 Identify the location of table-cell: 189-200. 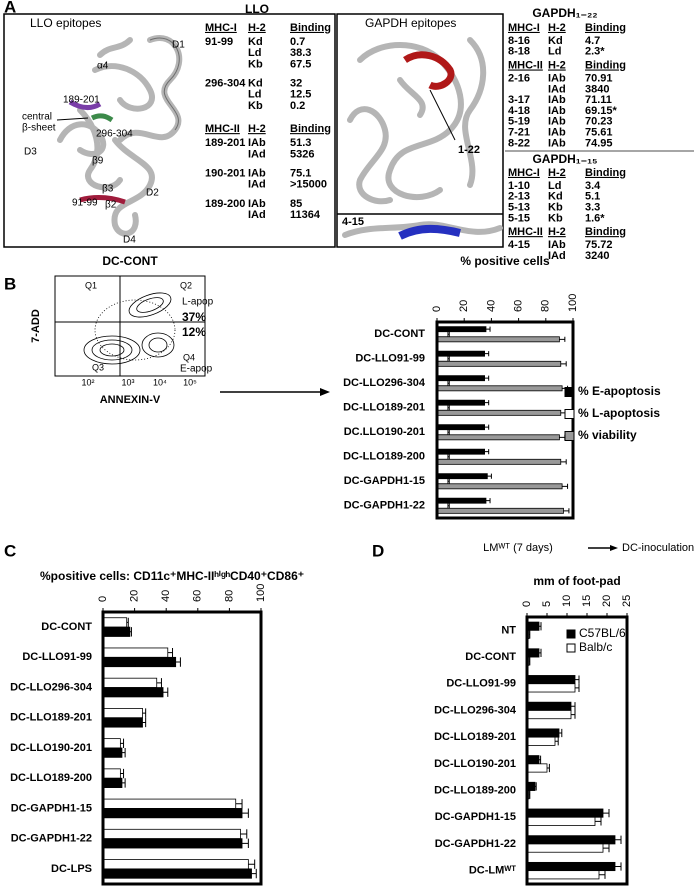
(225, 204).